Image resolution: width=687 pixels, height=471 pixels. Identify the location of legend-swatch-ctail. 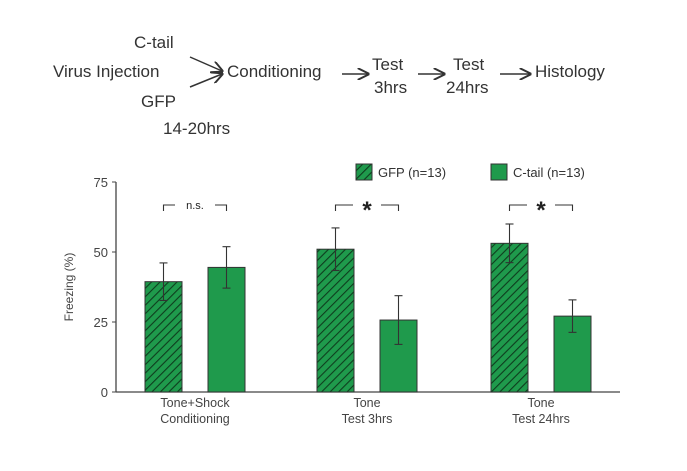
(499, 172).